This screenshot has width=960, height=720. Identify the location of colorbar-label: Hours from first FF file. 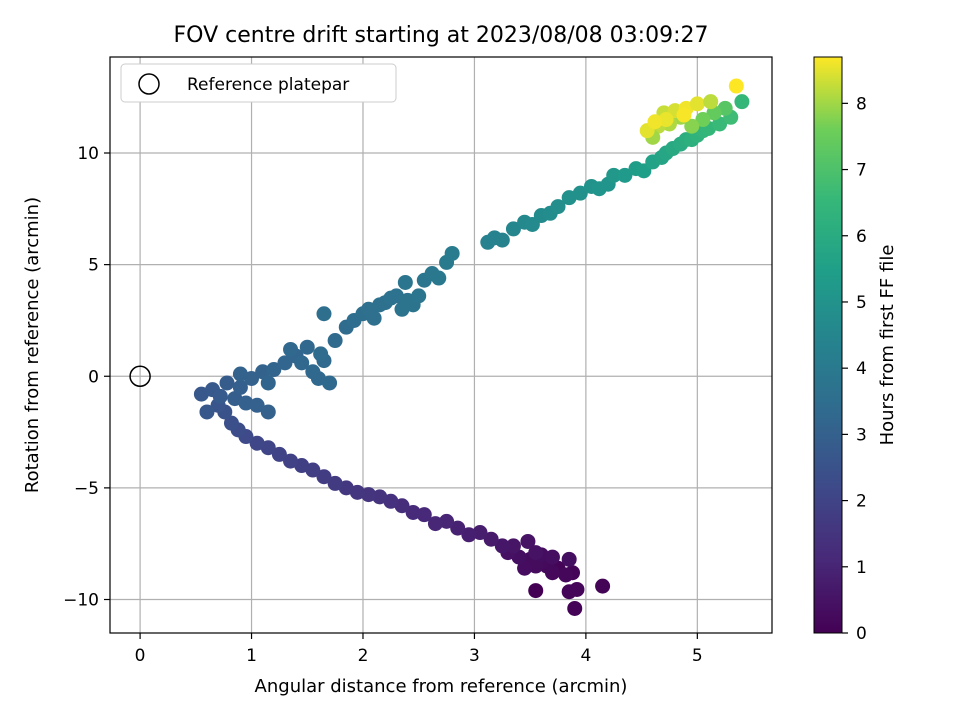
(887, 345).